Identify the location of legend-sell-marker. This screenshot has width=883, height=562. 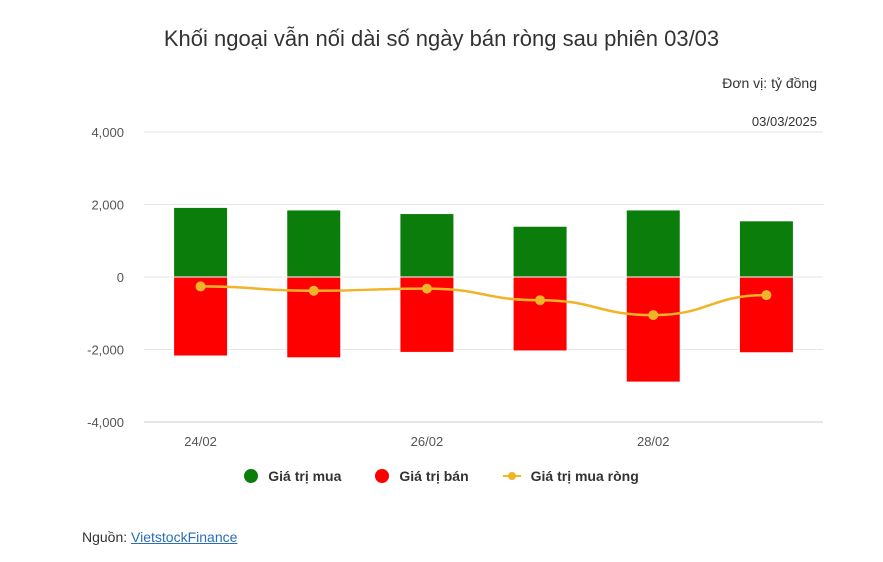
(382, 476).